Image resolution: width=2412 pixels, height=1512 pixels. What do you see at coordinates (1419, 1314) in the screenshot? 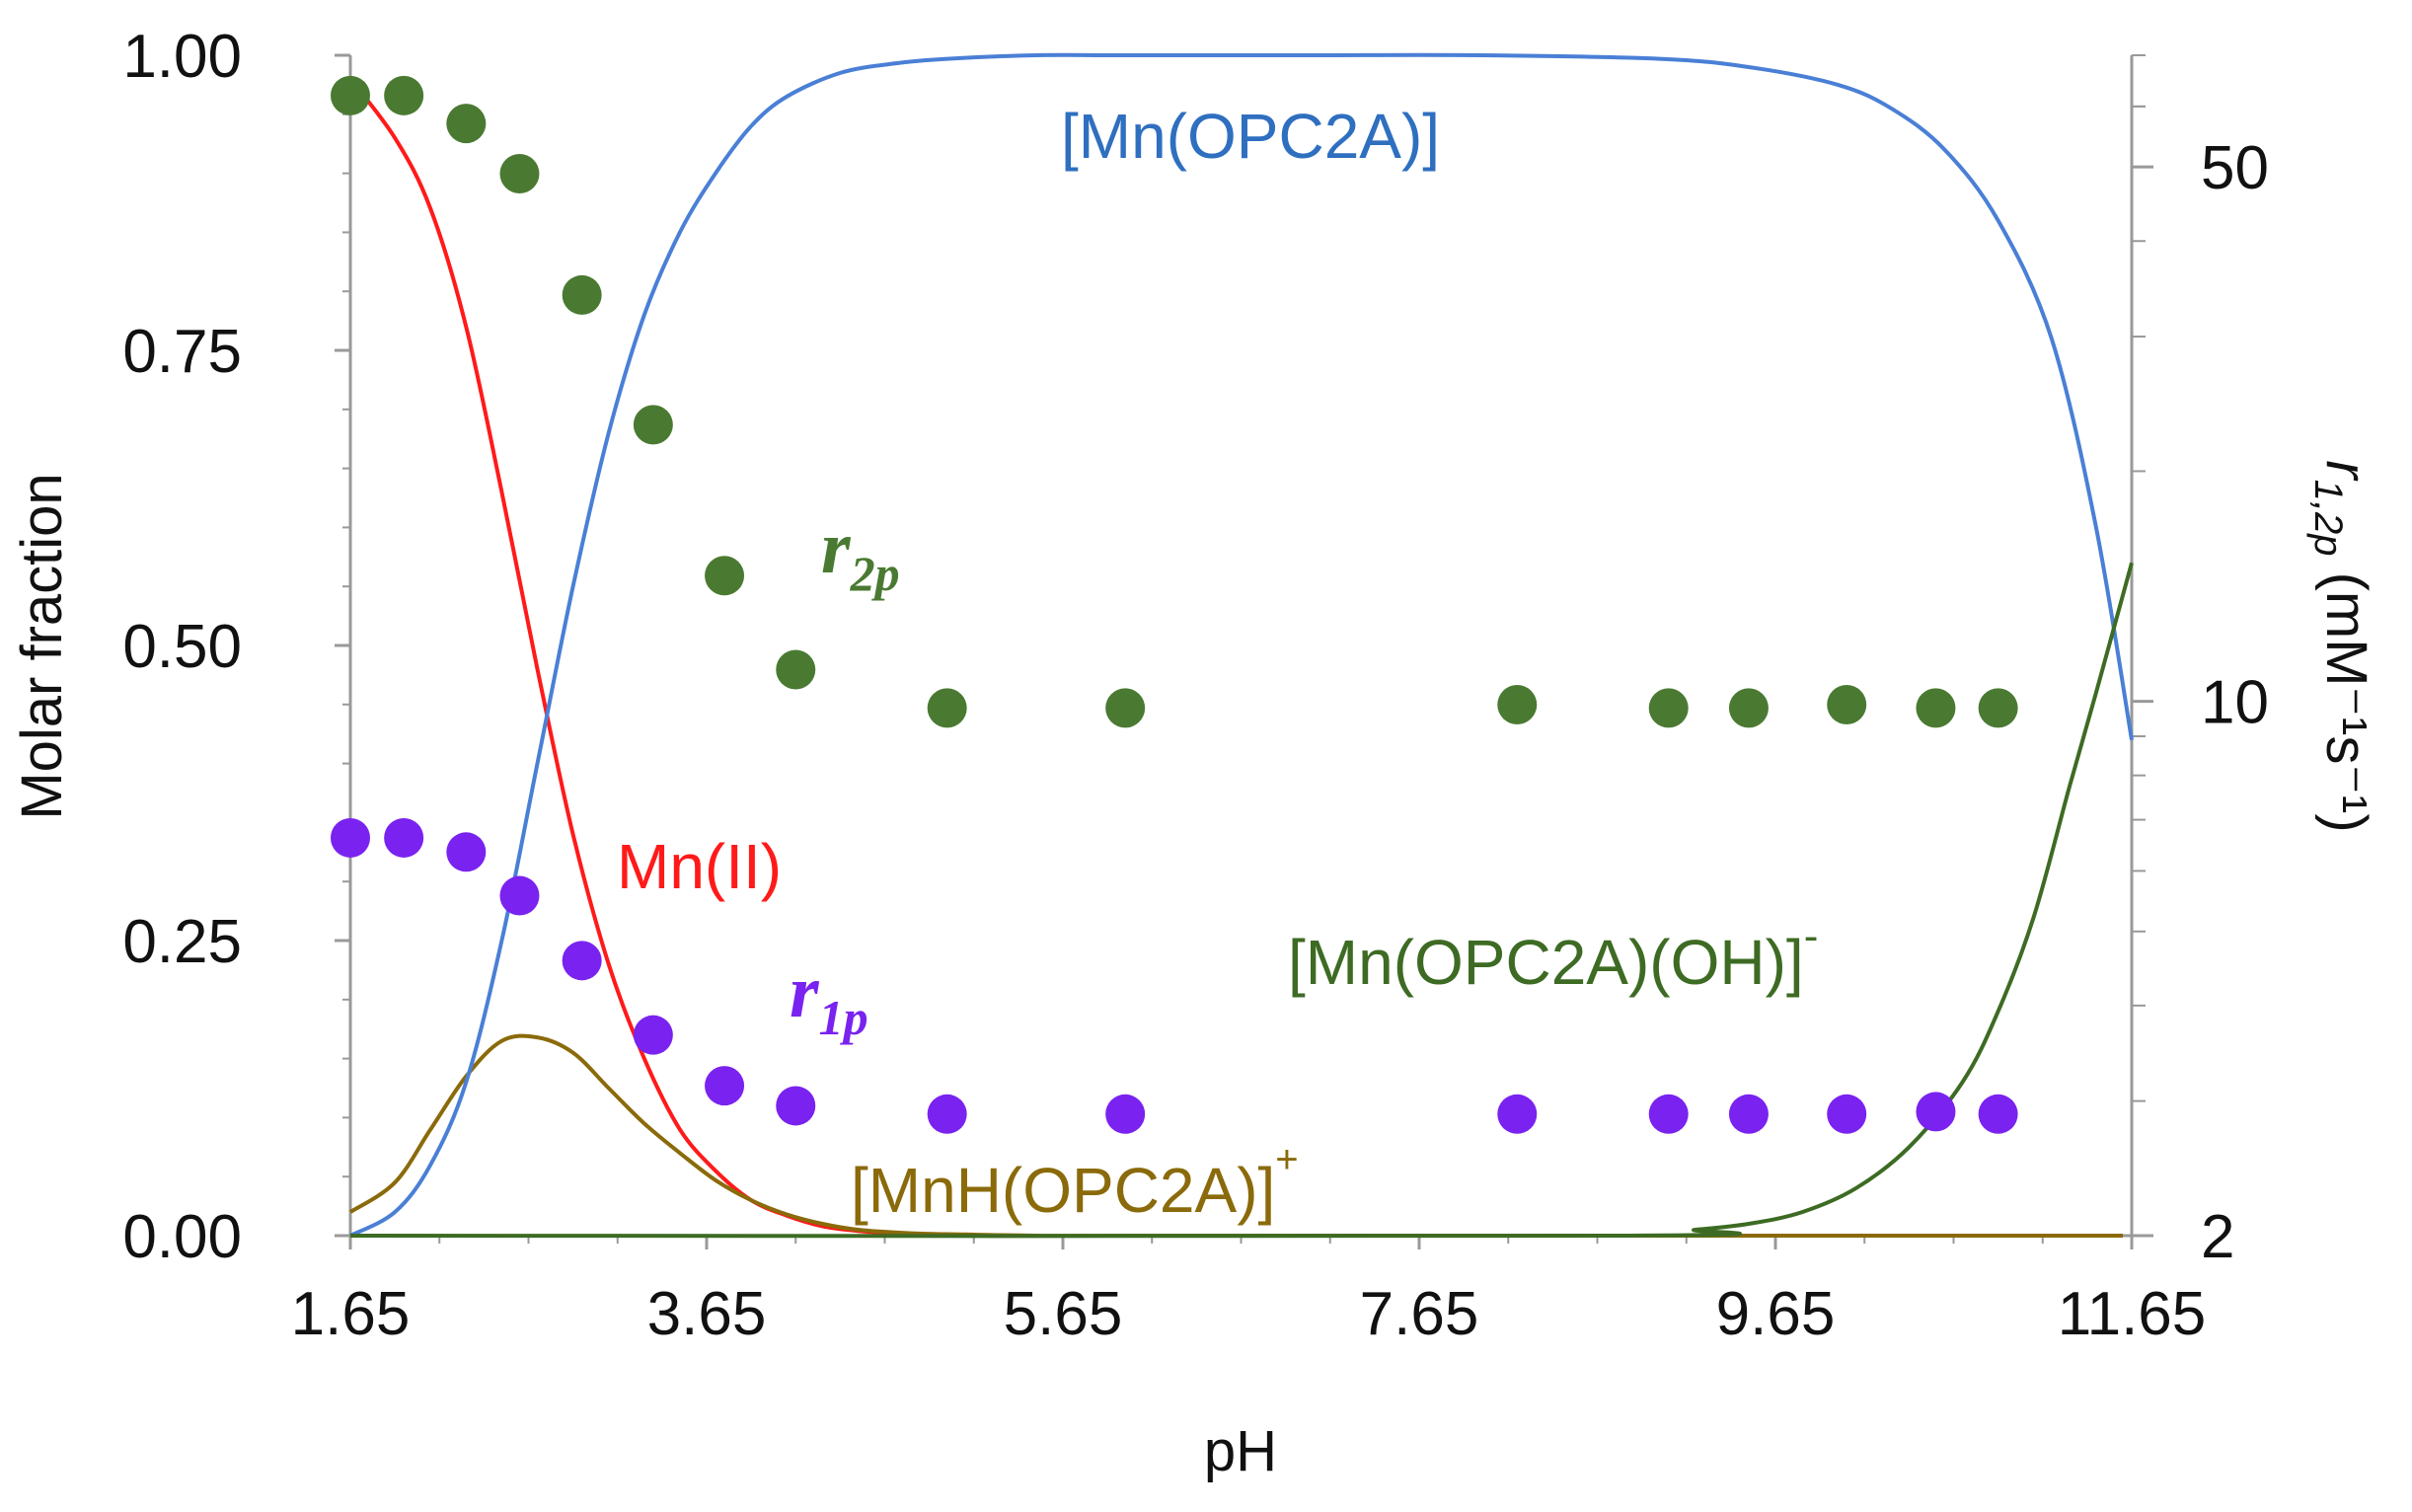
I see `x-tick-label: 7.65` at bounding box center [1419, 1314].